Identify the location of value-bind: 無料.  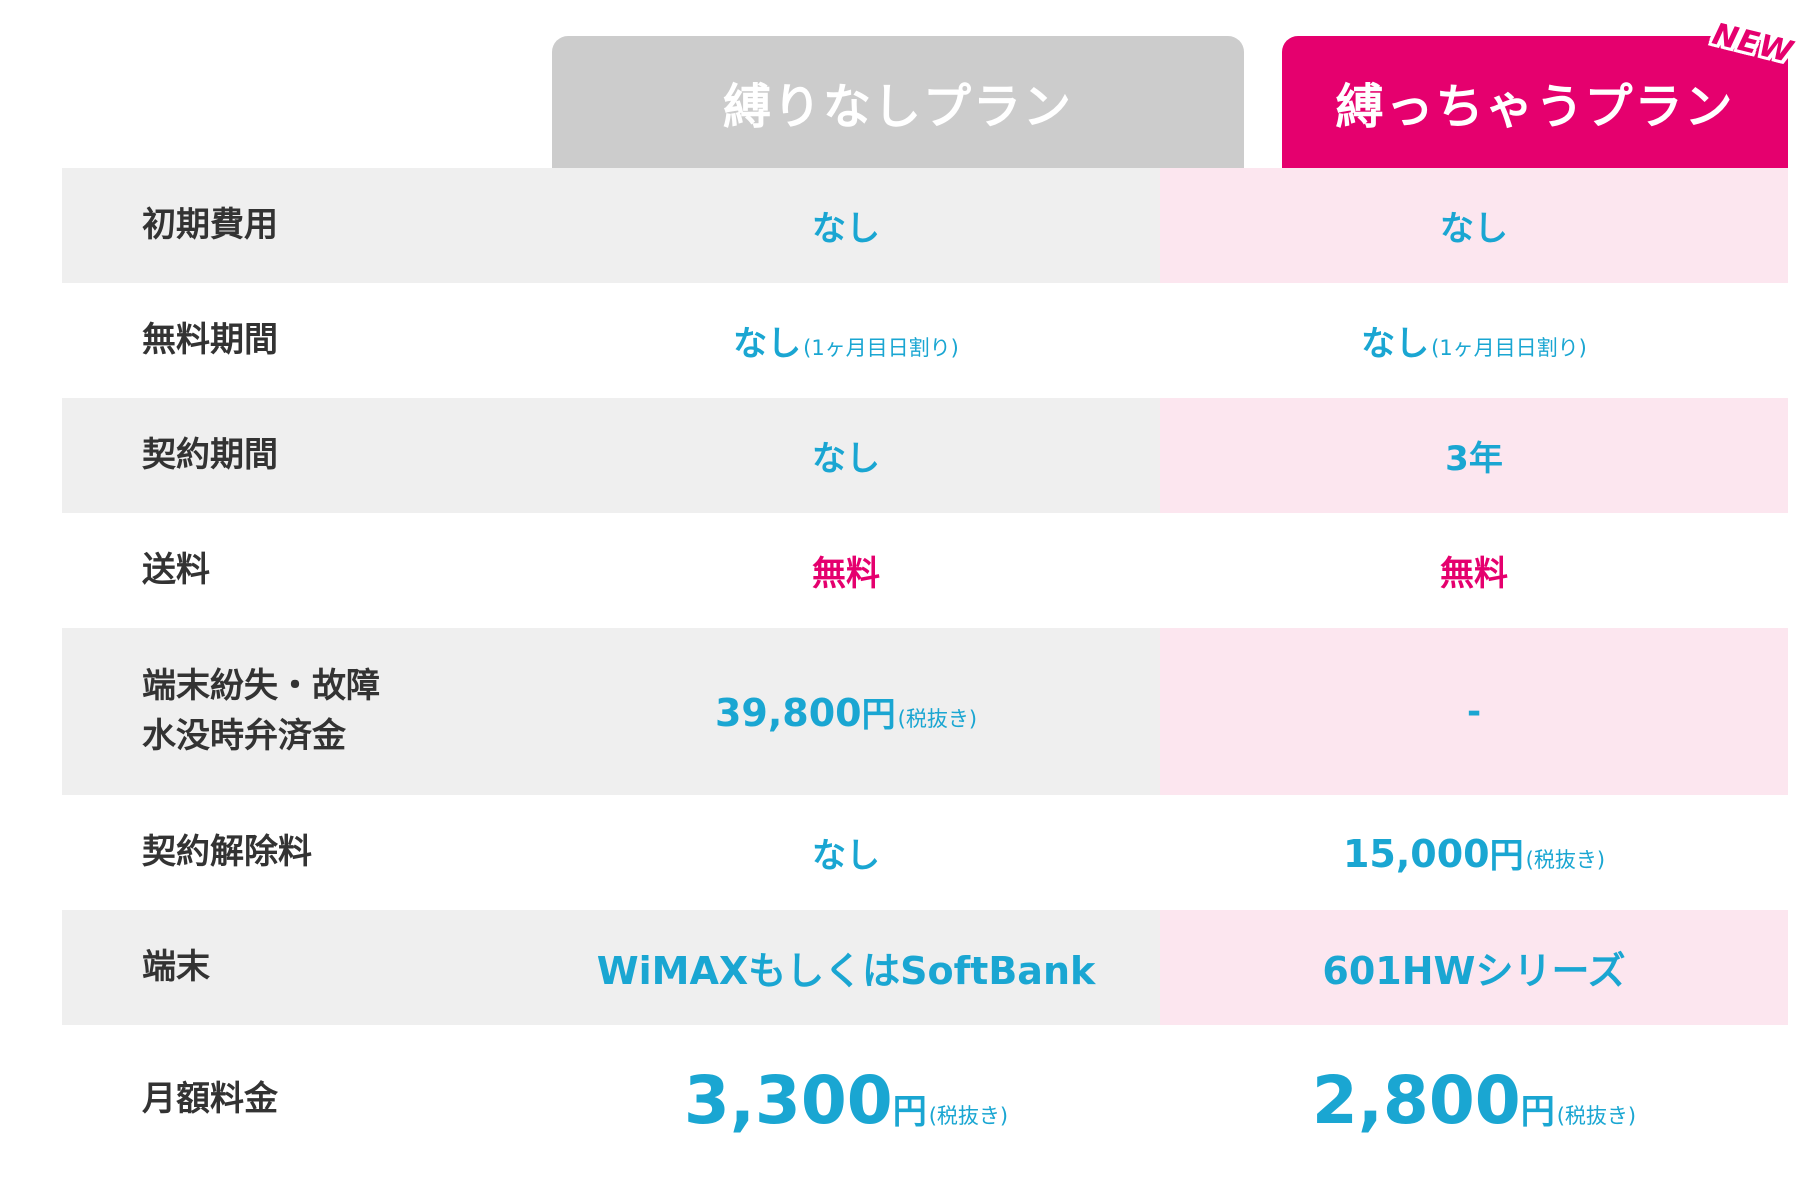
(1474, 574).